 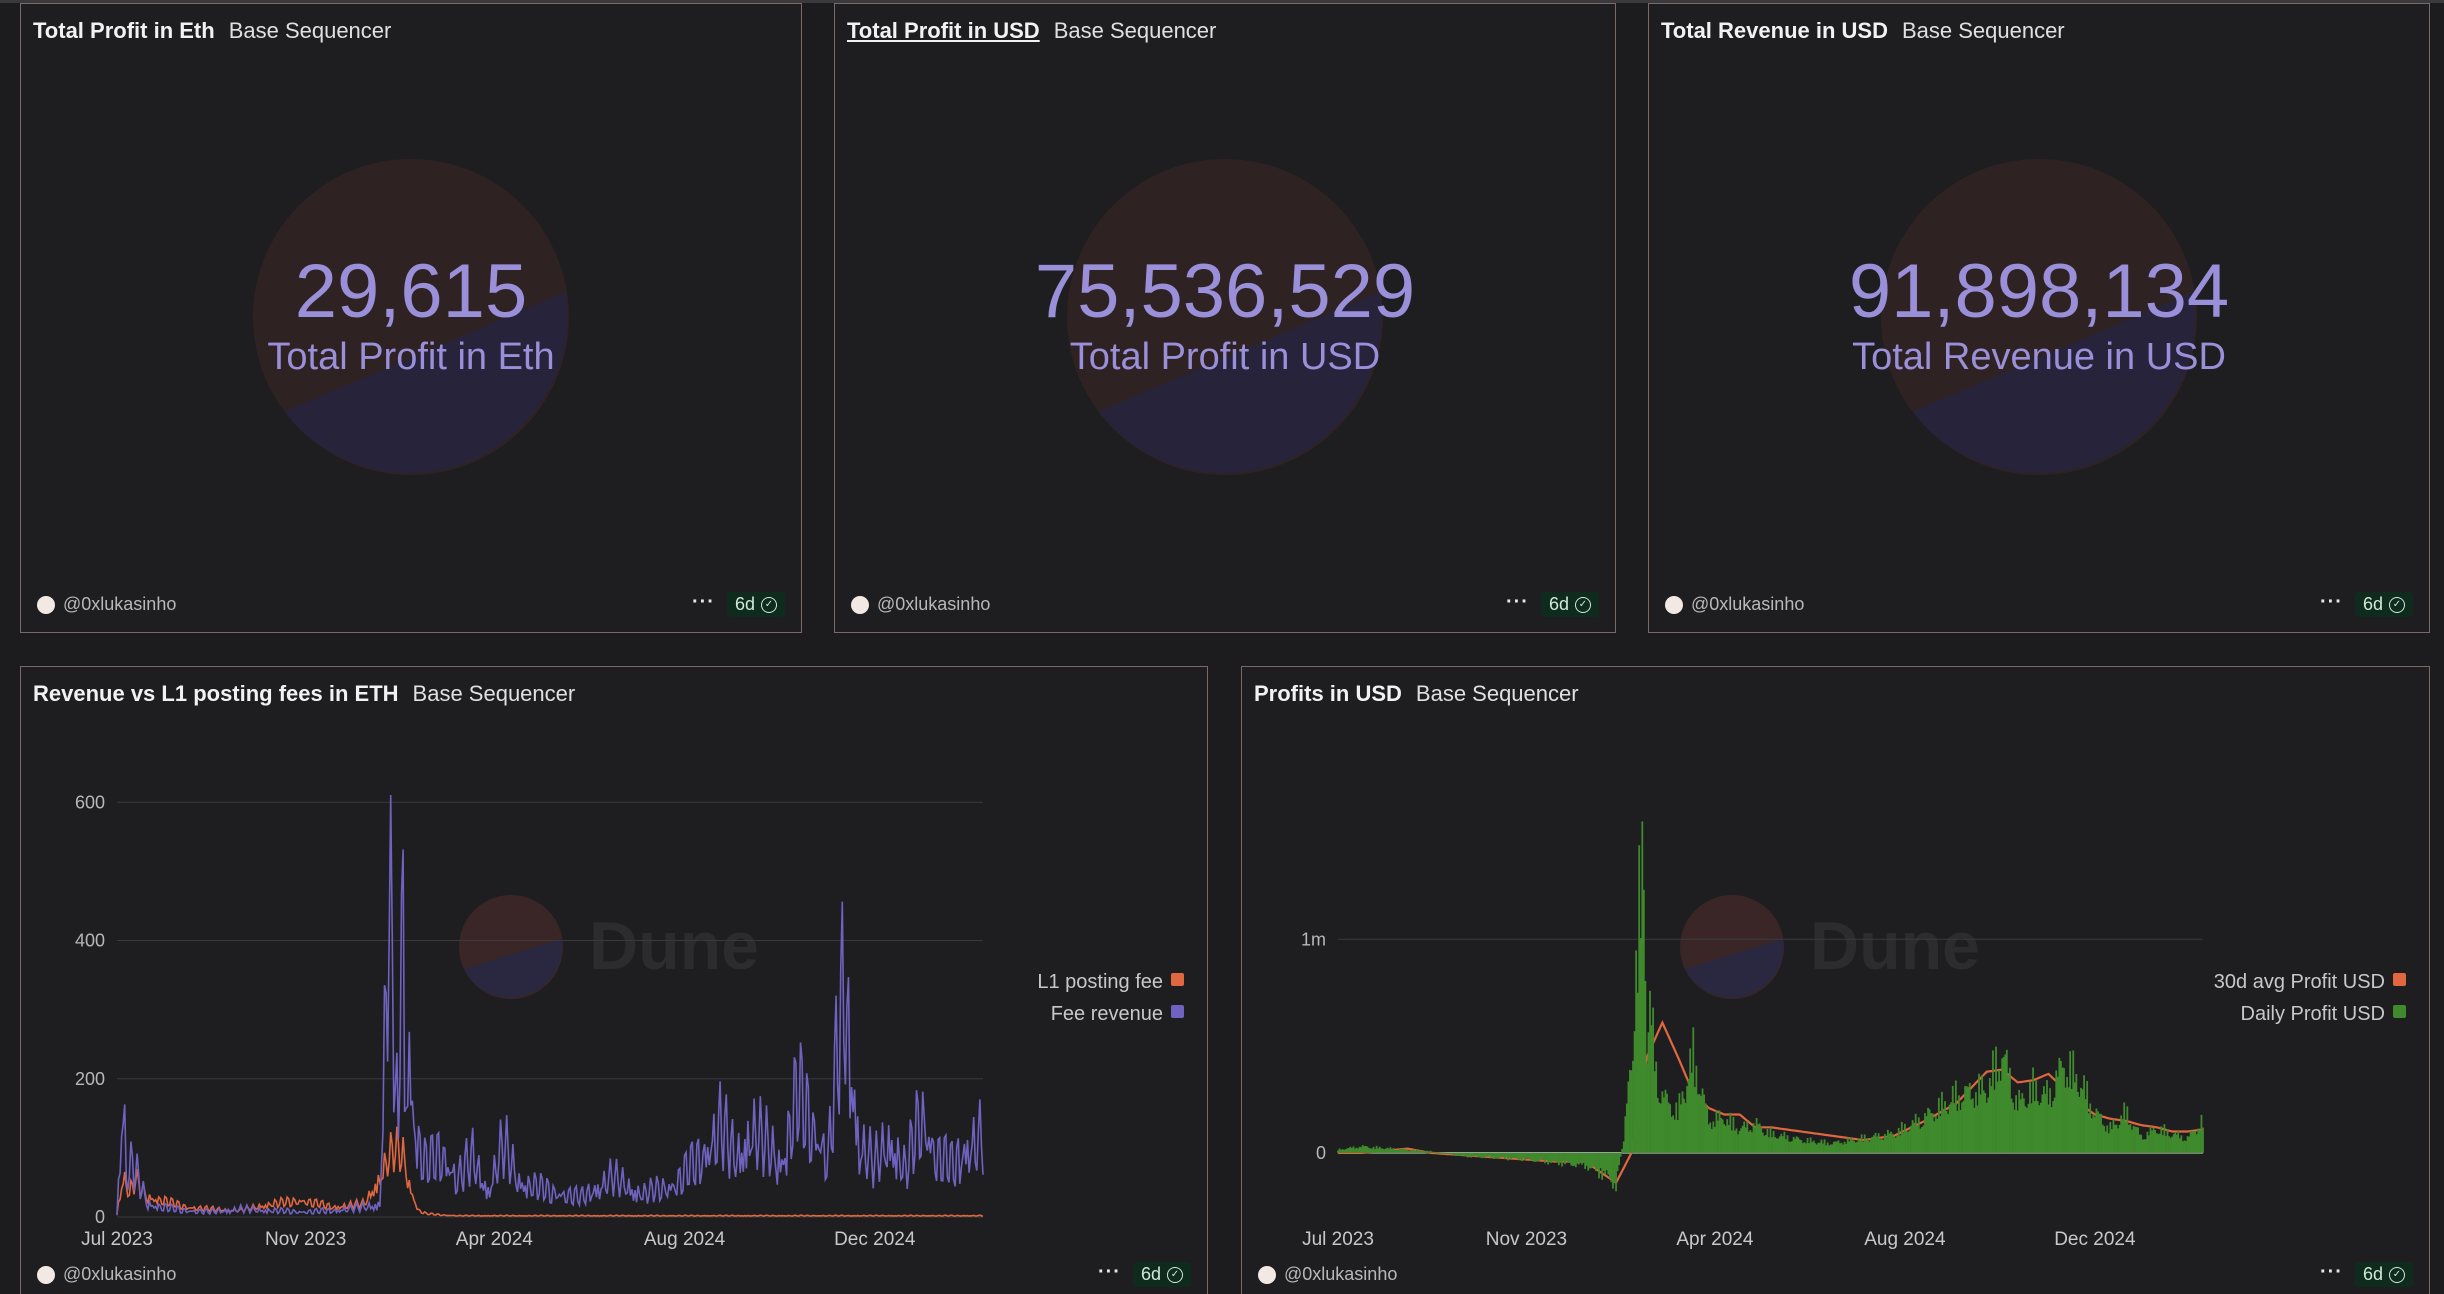 What do you see at coordinates (90, 941) in the screenshot?
I see `y-tick-label: 400` at bounding box center [90, 941].